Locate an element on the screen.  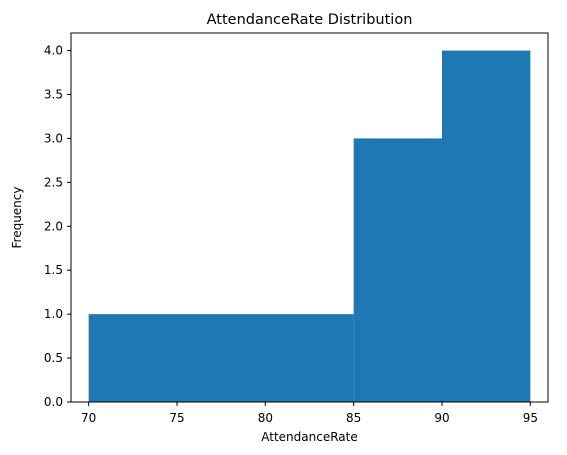
x-axis-label: AttendanceRate is located at coordinates (309, 437).